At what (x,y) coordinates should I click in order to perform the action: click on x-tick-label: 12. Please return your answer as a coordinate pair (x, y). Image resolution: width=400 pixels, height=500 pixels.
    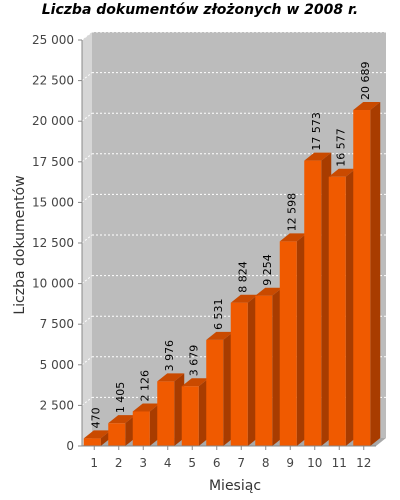
    Looking at the image, I should click on (363, 463).